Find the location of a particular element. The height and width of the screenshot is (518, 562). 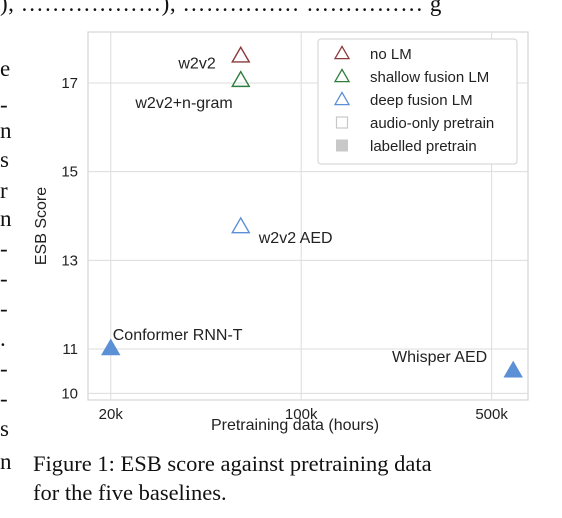

x-tick-label: 100k is located at coordinates (301, 414).